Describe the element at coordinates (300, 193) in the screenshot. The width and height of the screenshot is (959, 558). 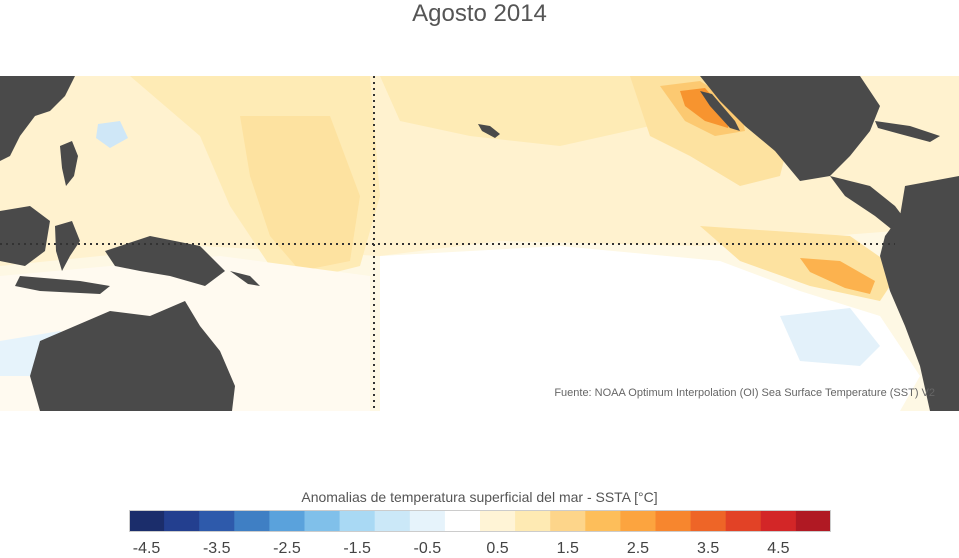
I see `warm-anomaly-dateline` at that location.